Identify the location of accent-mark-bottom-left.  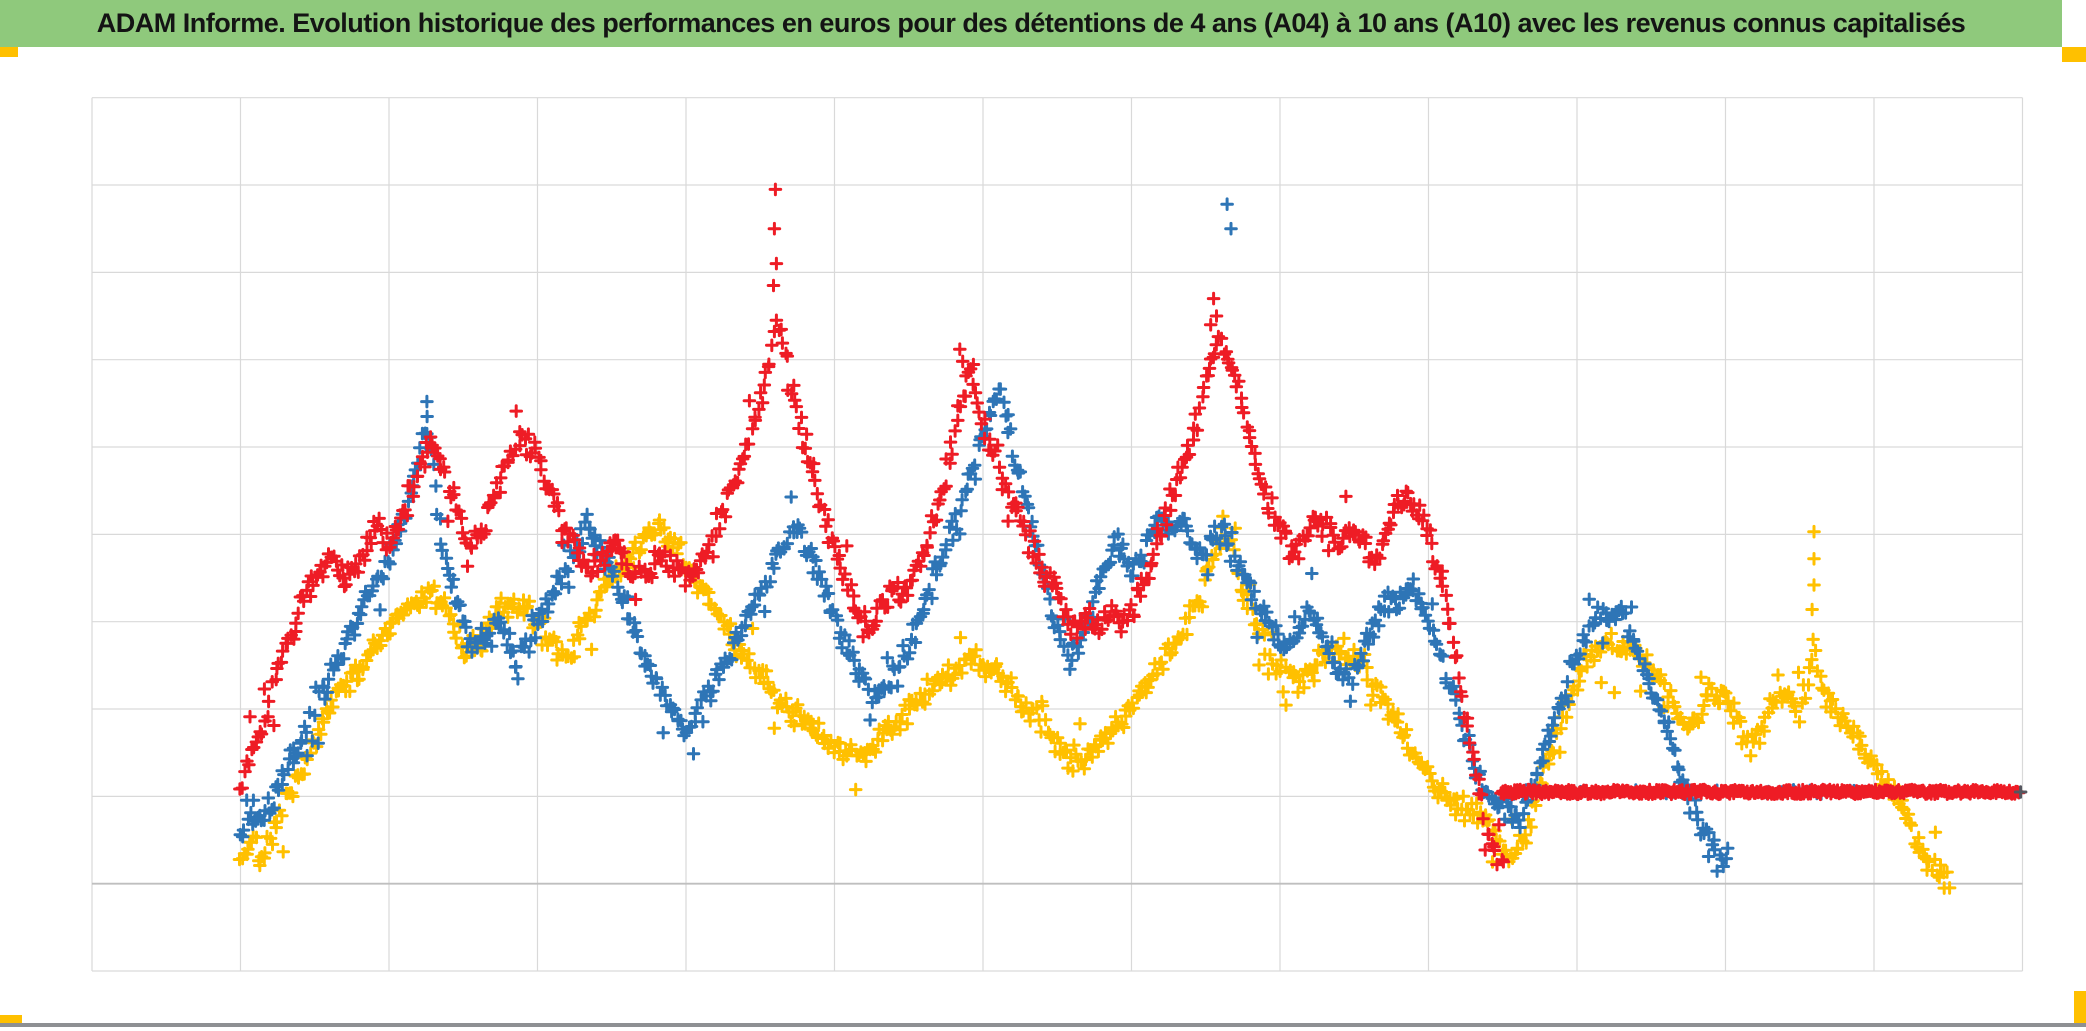
(11, 1020).